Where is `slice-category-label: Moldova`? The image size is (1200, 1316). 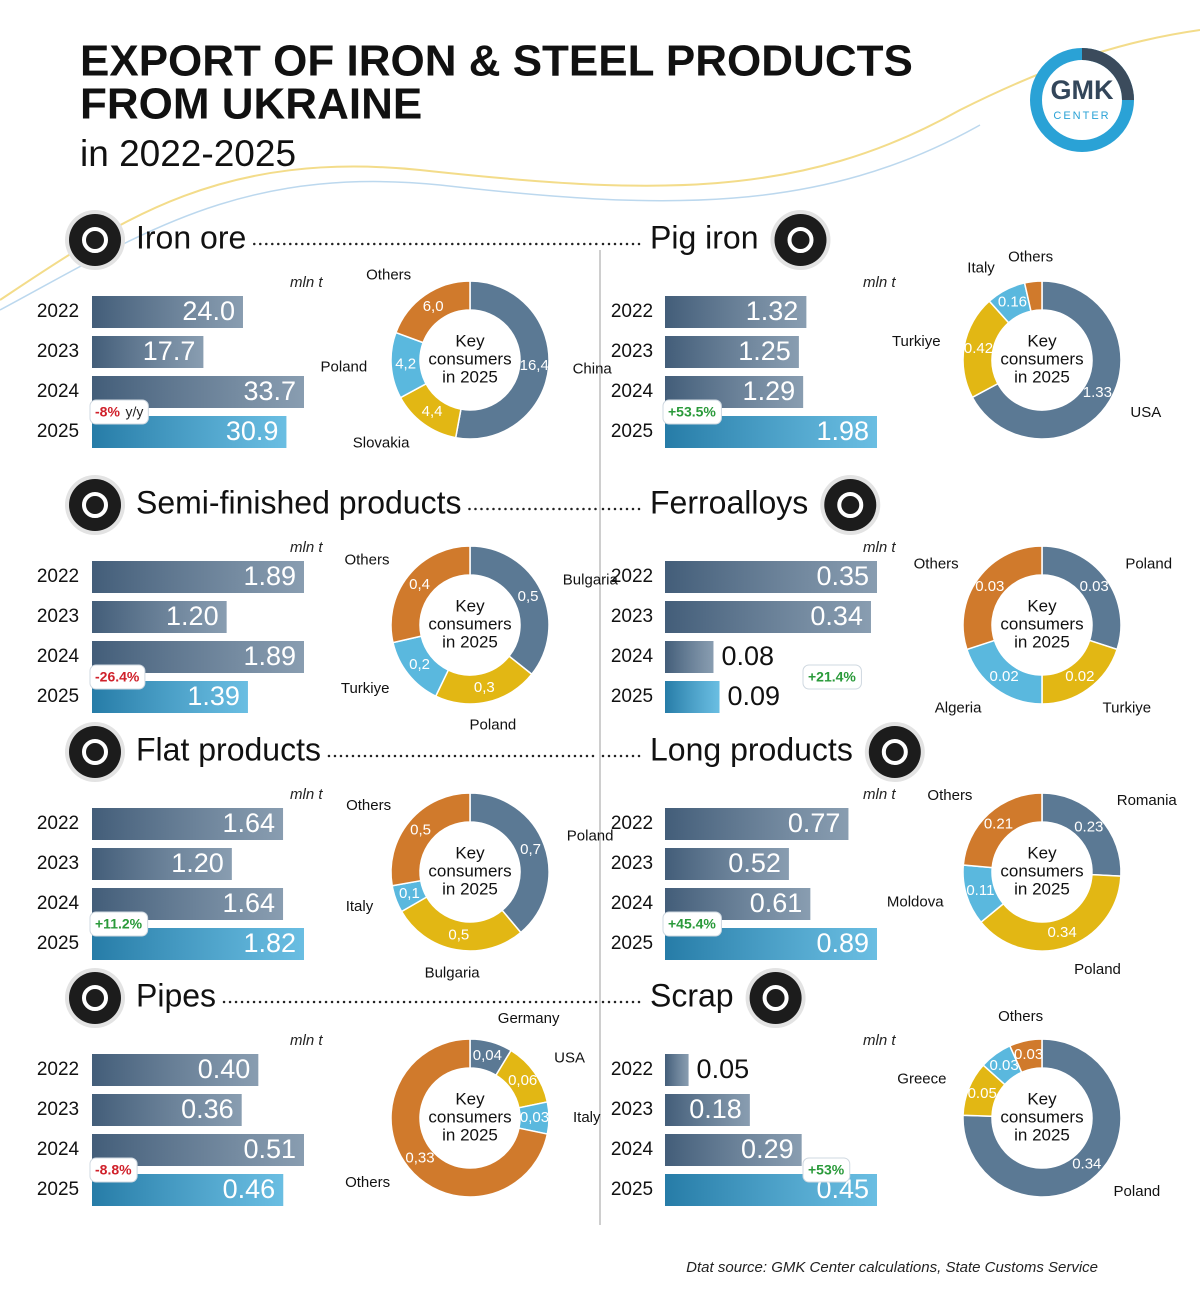
slice-category-label: Moldova is located at coordinates (915, 901).